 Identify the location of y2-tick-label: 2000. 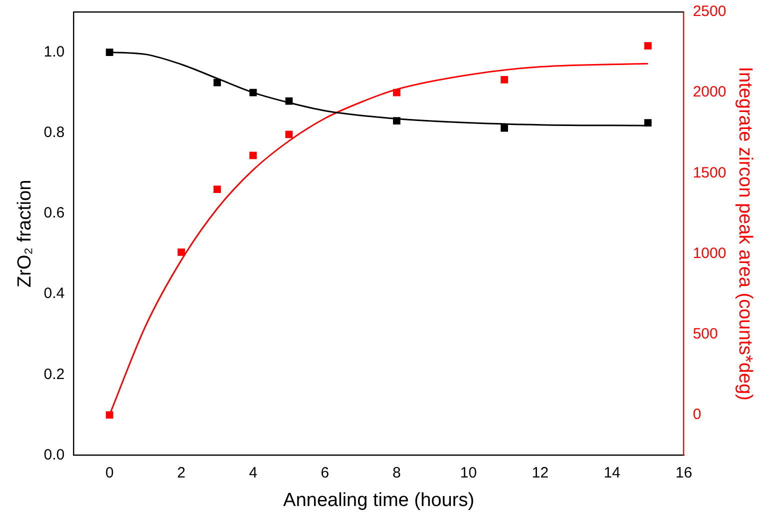
(709, 92).